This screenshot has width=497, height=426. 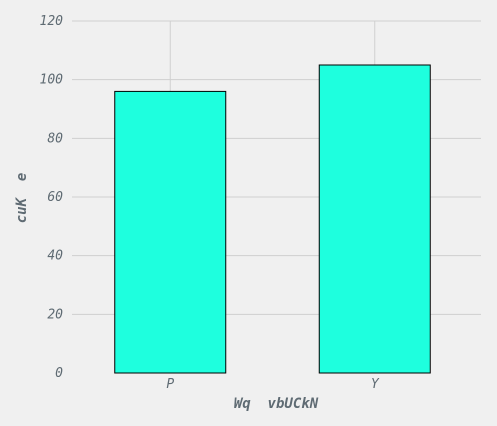 I want to click on y-axis-tick-labels: 0 20 40 60 80 100 120, so click(x=52, y=197).